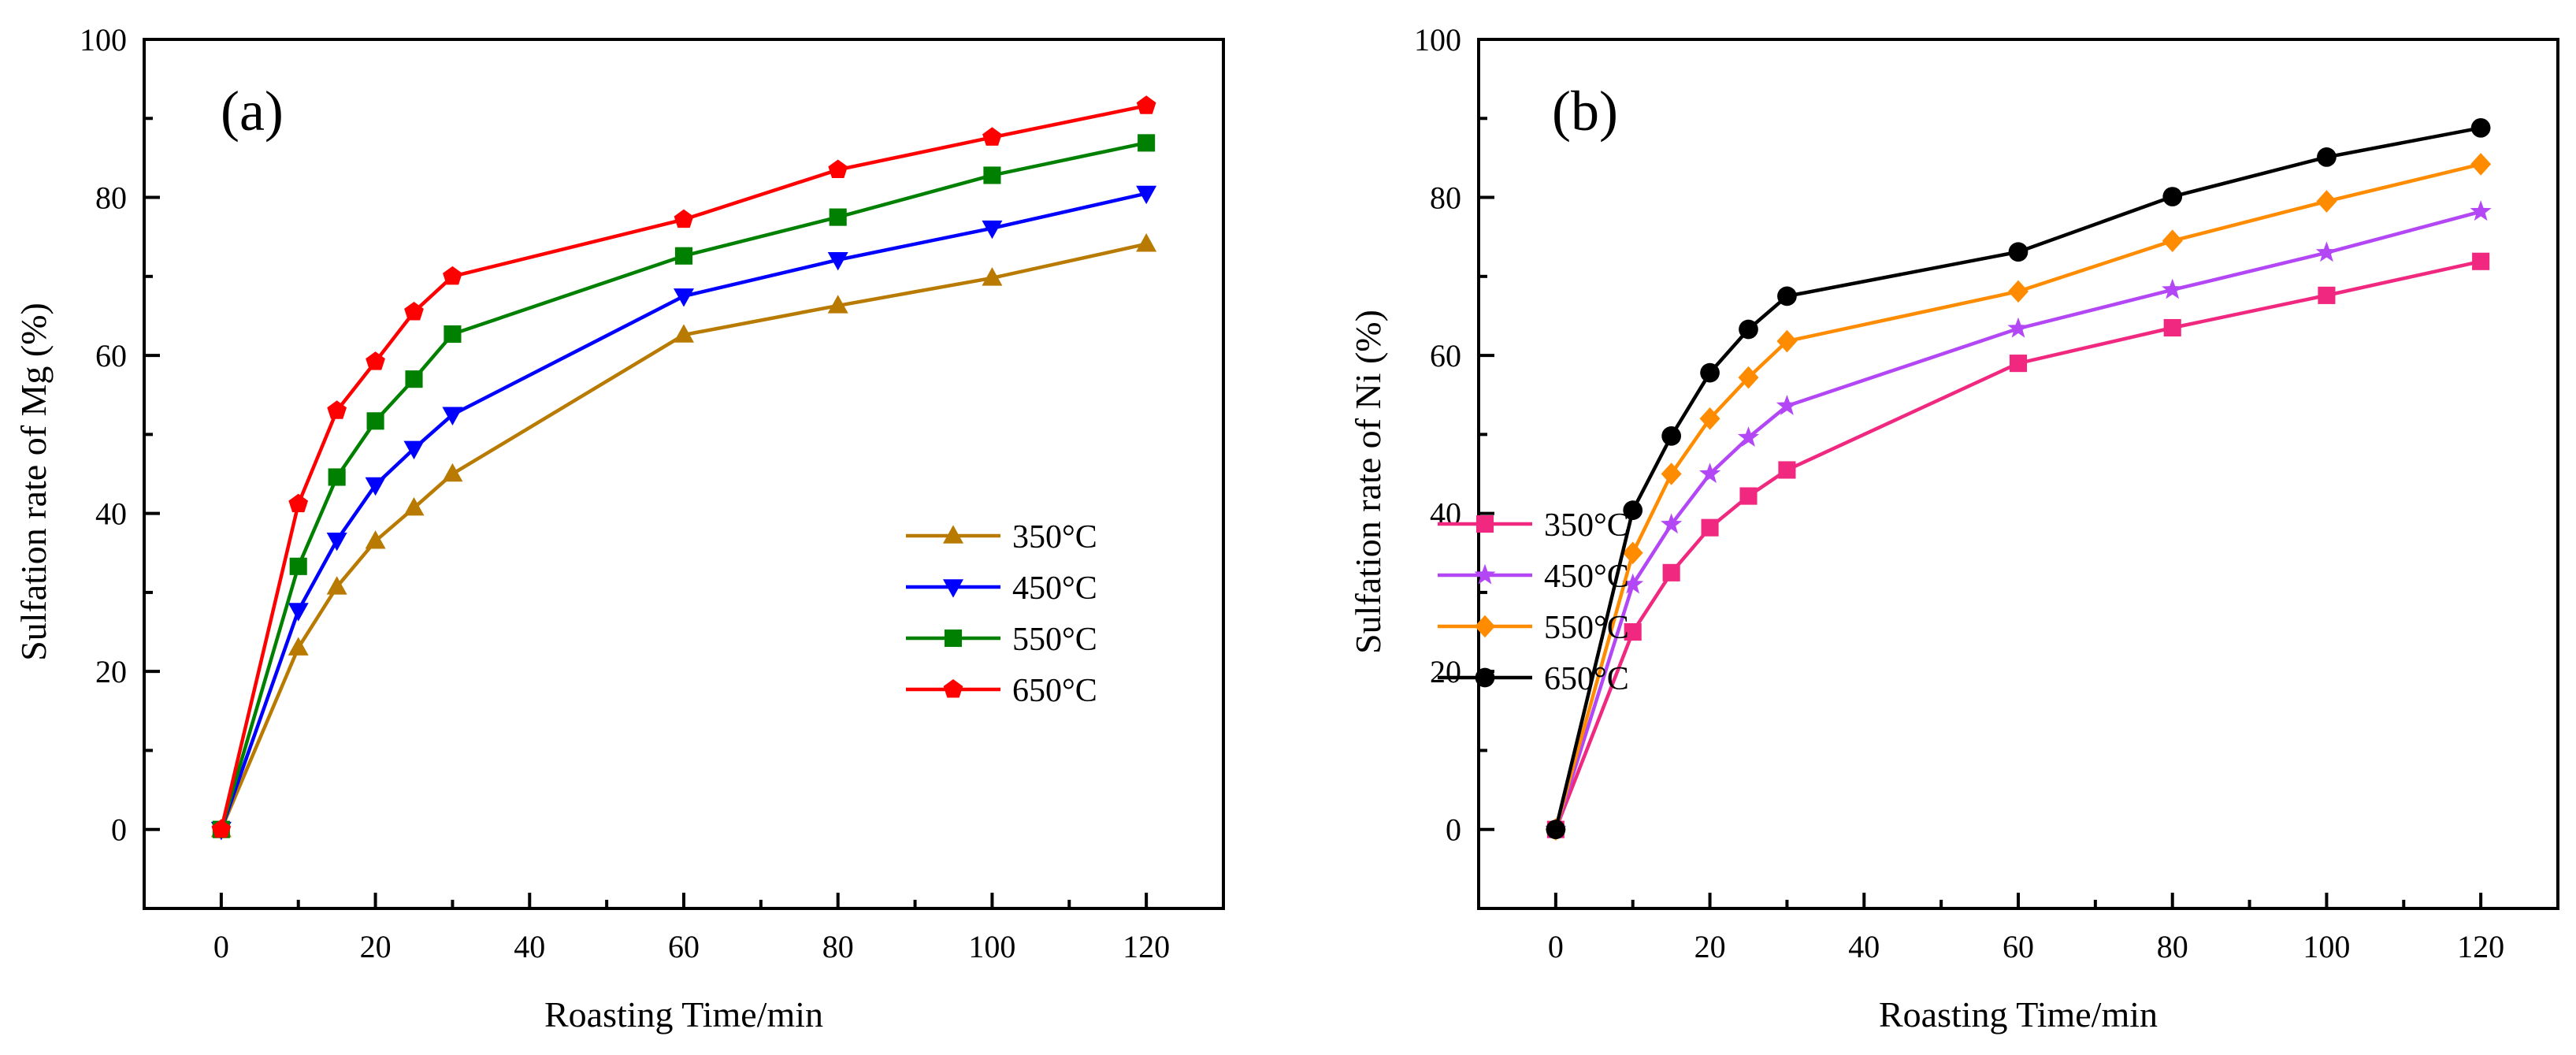 The height and width of the screenshot is (1055, 2576). Describe the element at coordinates (2326, 946) in the screenshot. I see `x-tick-label: 100` at that location.